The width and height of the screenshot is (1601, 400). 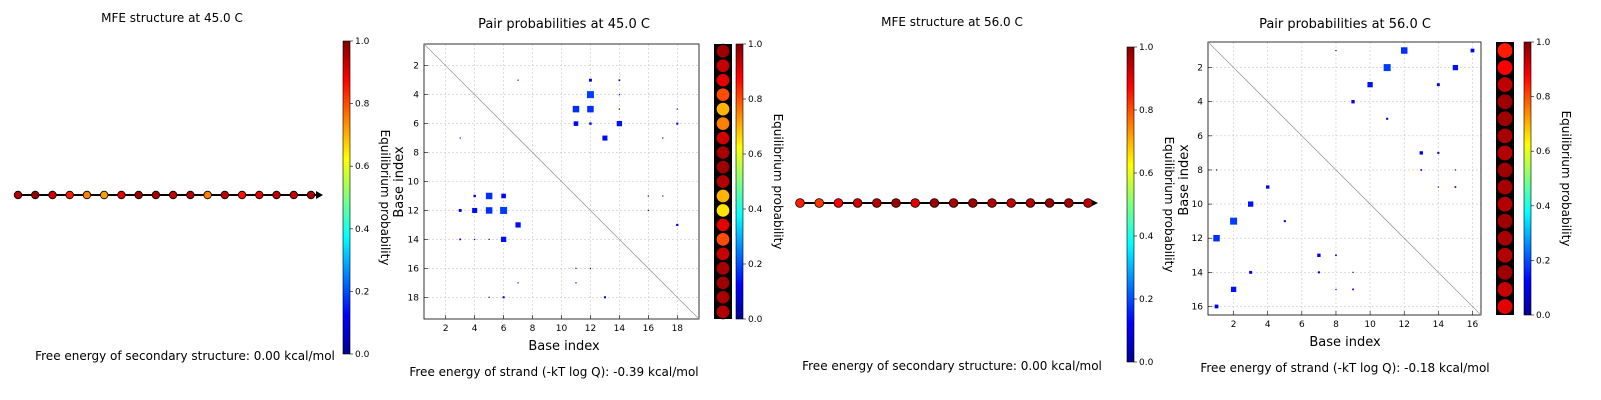 I want to click on pp-ylabel-56: Base index, so click(x=1184, y=180).